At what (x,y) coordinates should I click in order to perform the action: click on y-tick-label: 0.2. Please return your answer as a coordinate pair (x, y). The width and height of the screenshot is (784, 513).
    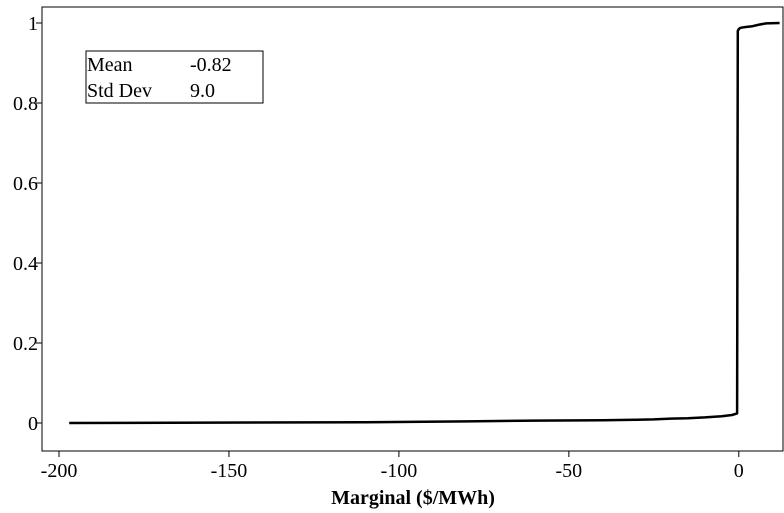
    Looking at the image, I should click on (25, 344).